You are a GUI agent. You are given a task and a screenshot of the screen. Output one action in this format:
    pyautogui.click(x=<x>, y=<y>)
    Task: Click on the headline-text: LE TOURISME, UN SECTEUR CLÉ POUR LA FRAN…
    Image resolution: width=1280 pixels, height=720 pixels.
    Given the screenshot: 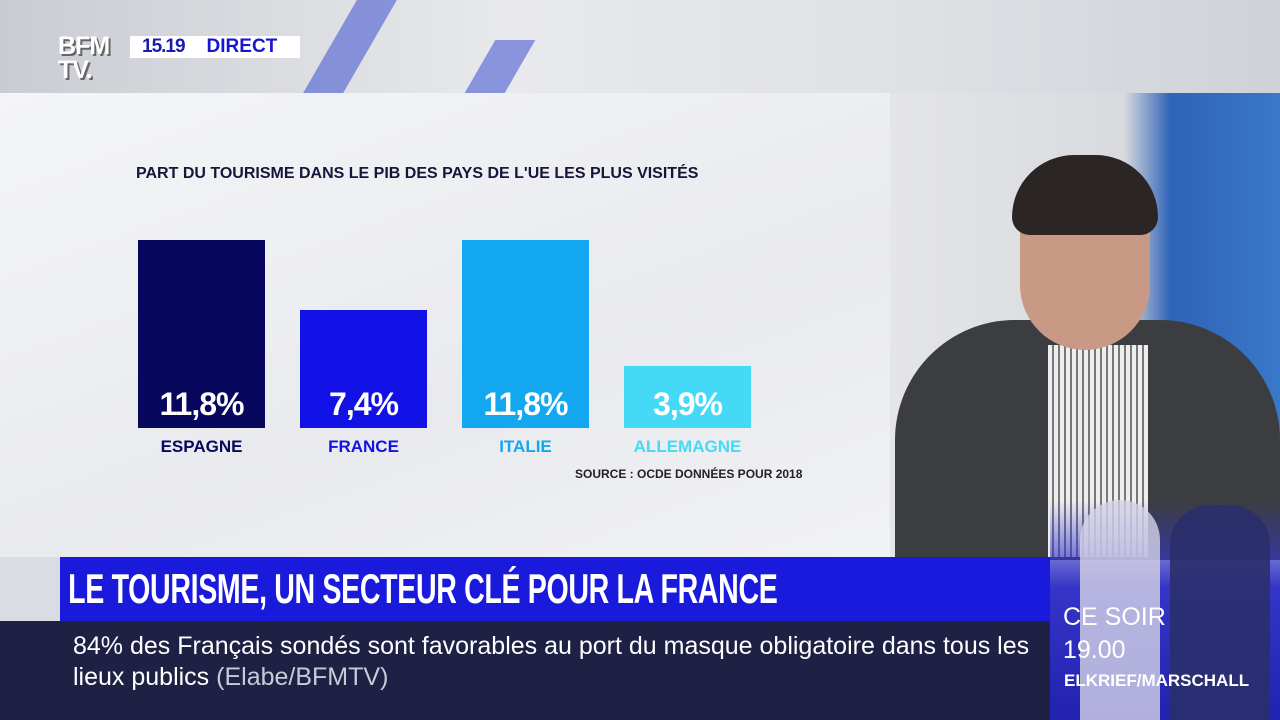 What is the action you would take?
    pyautogui.click(x=423, y=588)
    